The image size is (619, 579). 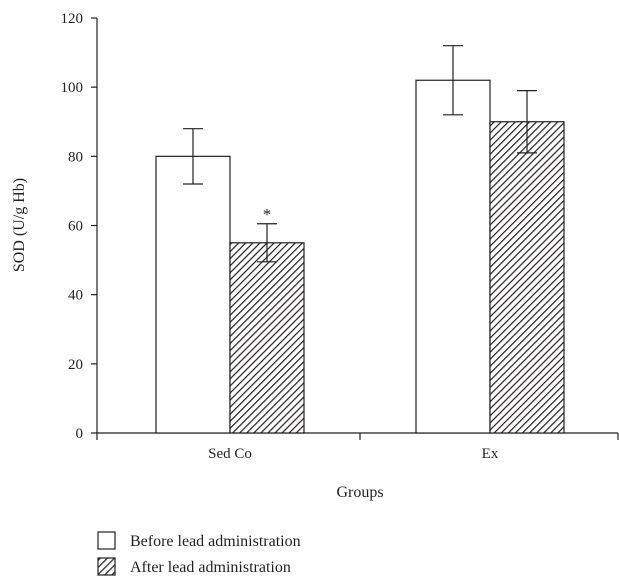 I want to click on legend-label-after: After lead administration, so click(x=210, y=567).